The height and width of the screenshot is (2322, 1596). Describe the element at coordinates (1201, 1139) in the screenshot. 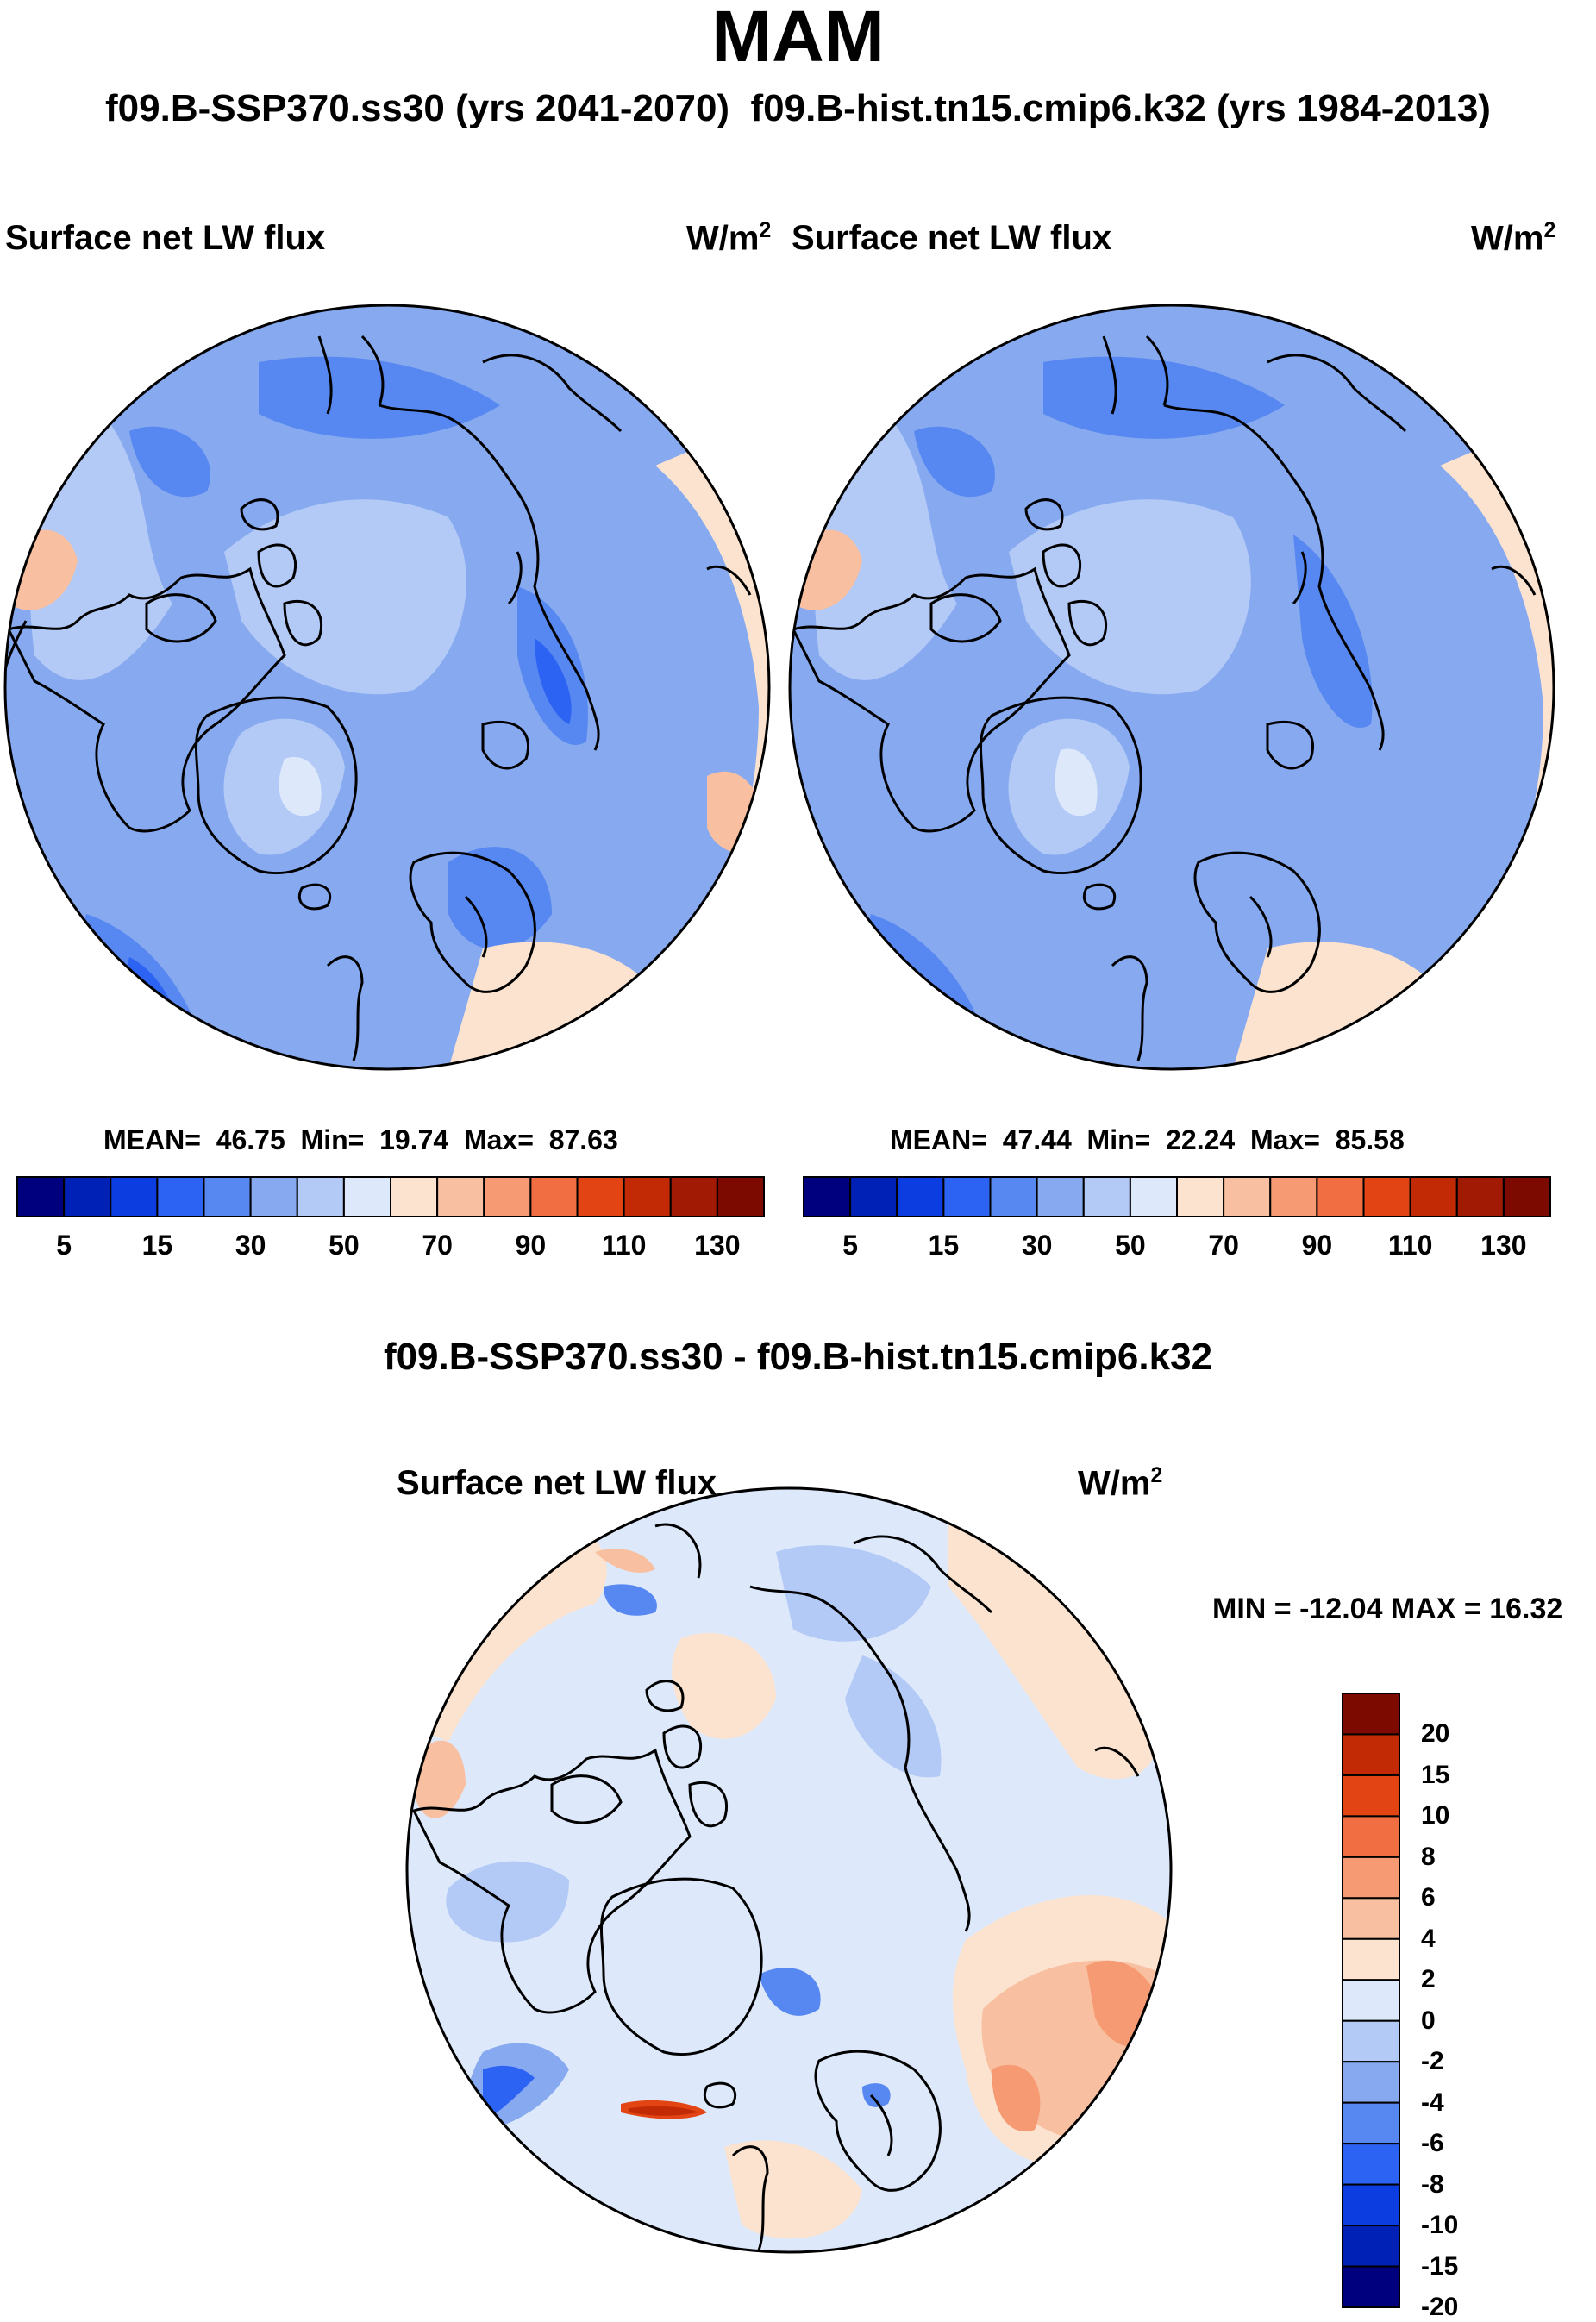

I see `panel2-min: 22.24` at that location.